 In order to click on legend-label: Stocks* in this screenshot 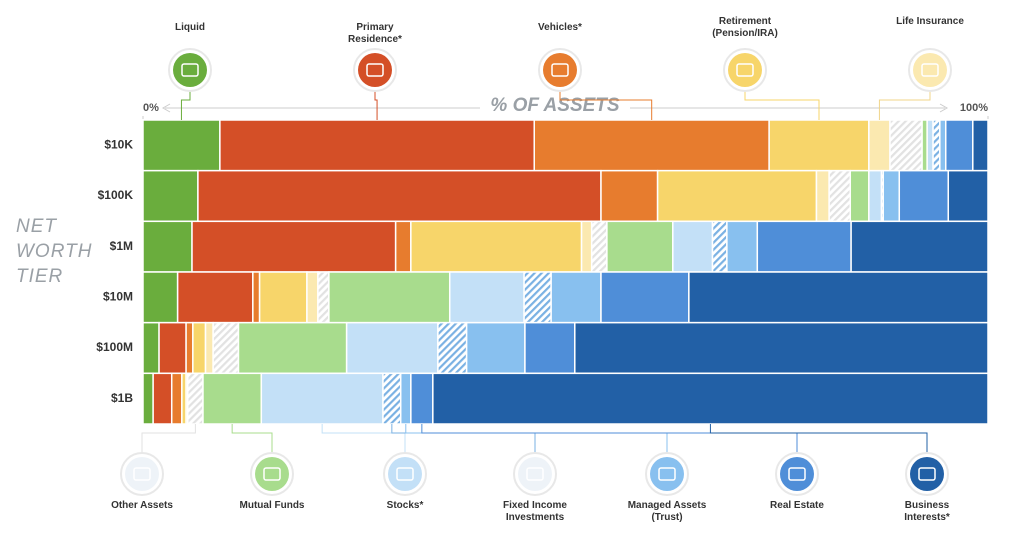, I will do `click(405, 505)`.